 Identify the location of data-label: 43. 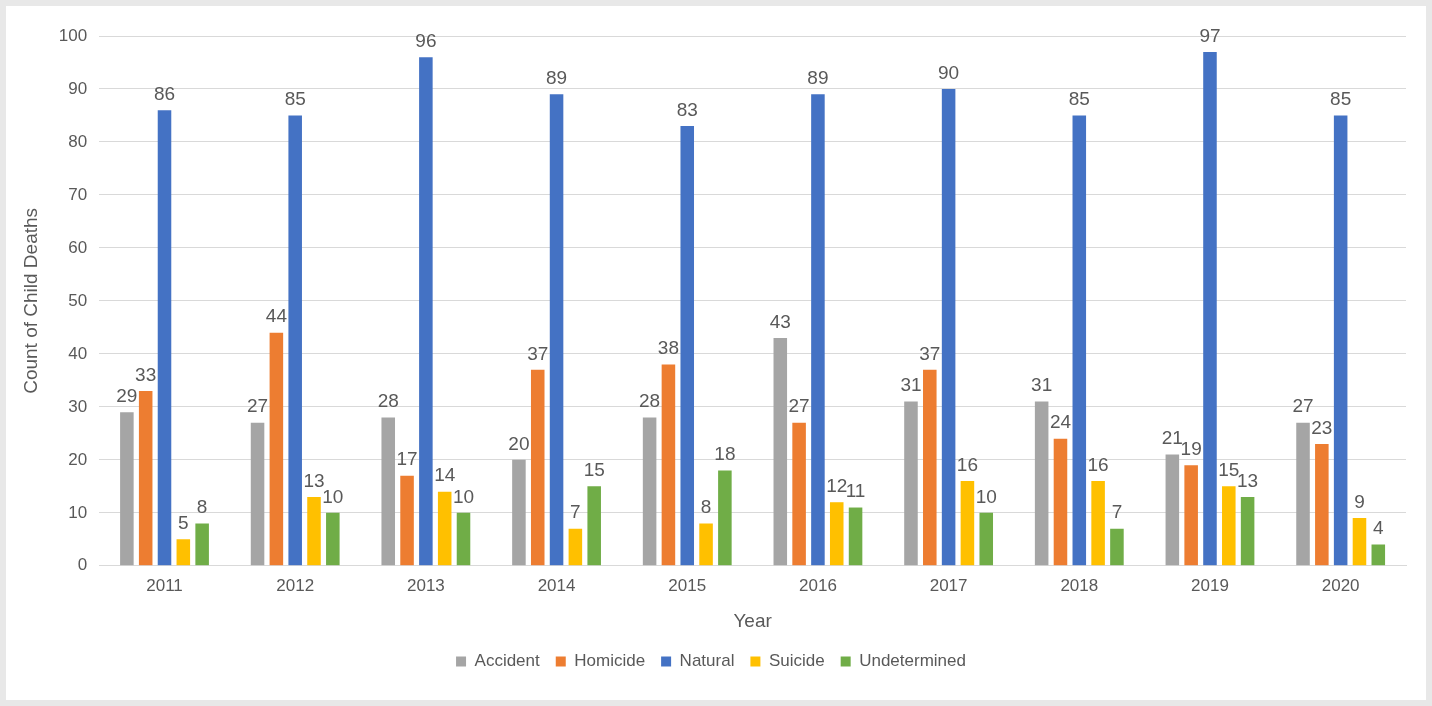
(780, 321).